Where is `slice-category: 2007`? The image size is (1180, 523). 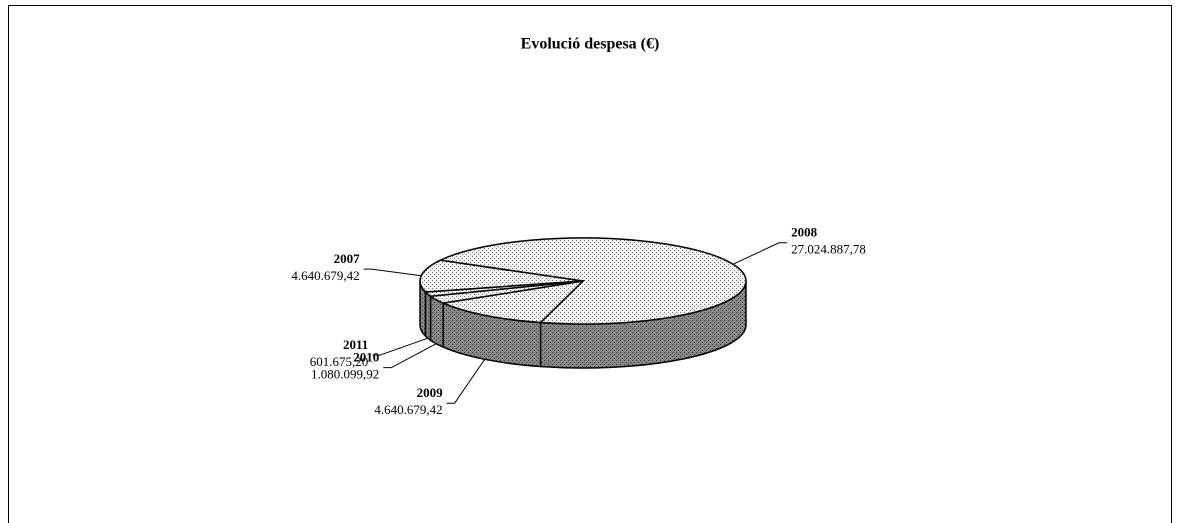 slice-category: 2007 is located at coordinates (347, 258).